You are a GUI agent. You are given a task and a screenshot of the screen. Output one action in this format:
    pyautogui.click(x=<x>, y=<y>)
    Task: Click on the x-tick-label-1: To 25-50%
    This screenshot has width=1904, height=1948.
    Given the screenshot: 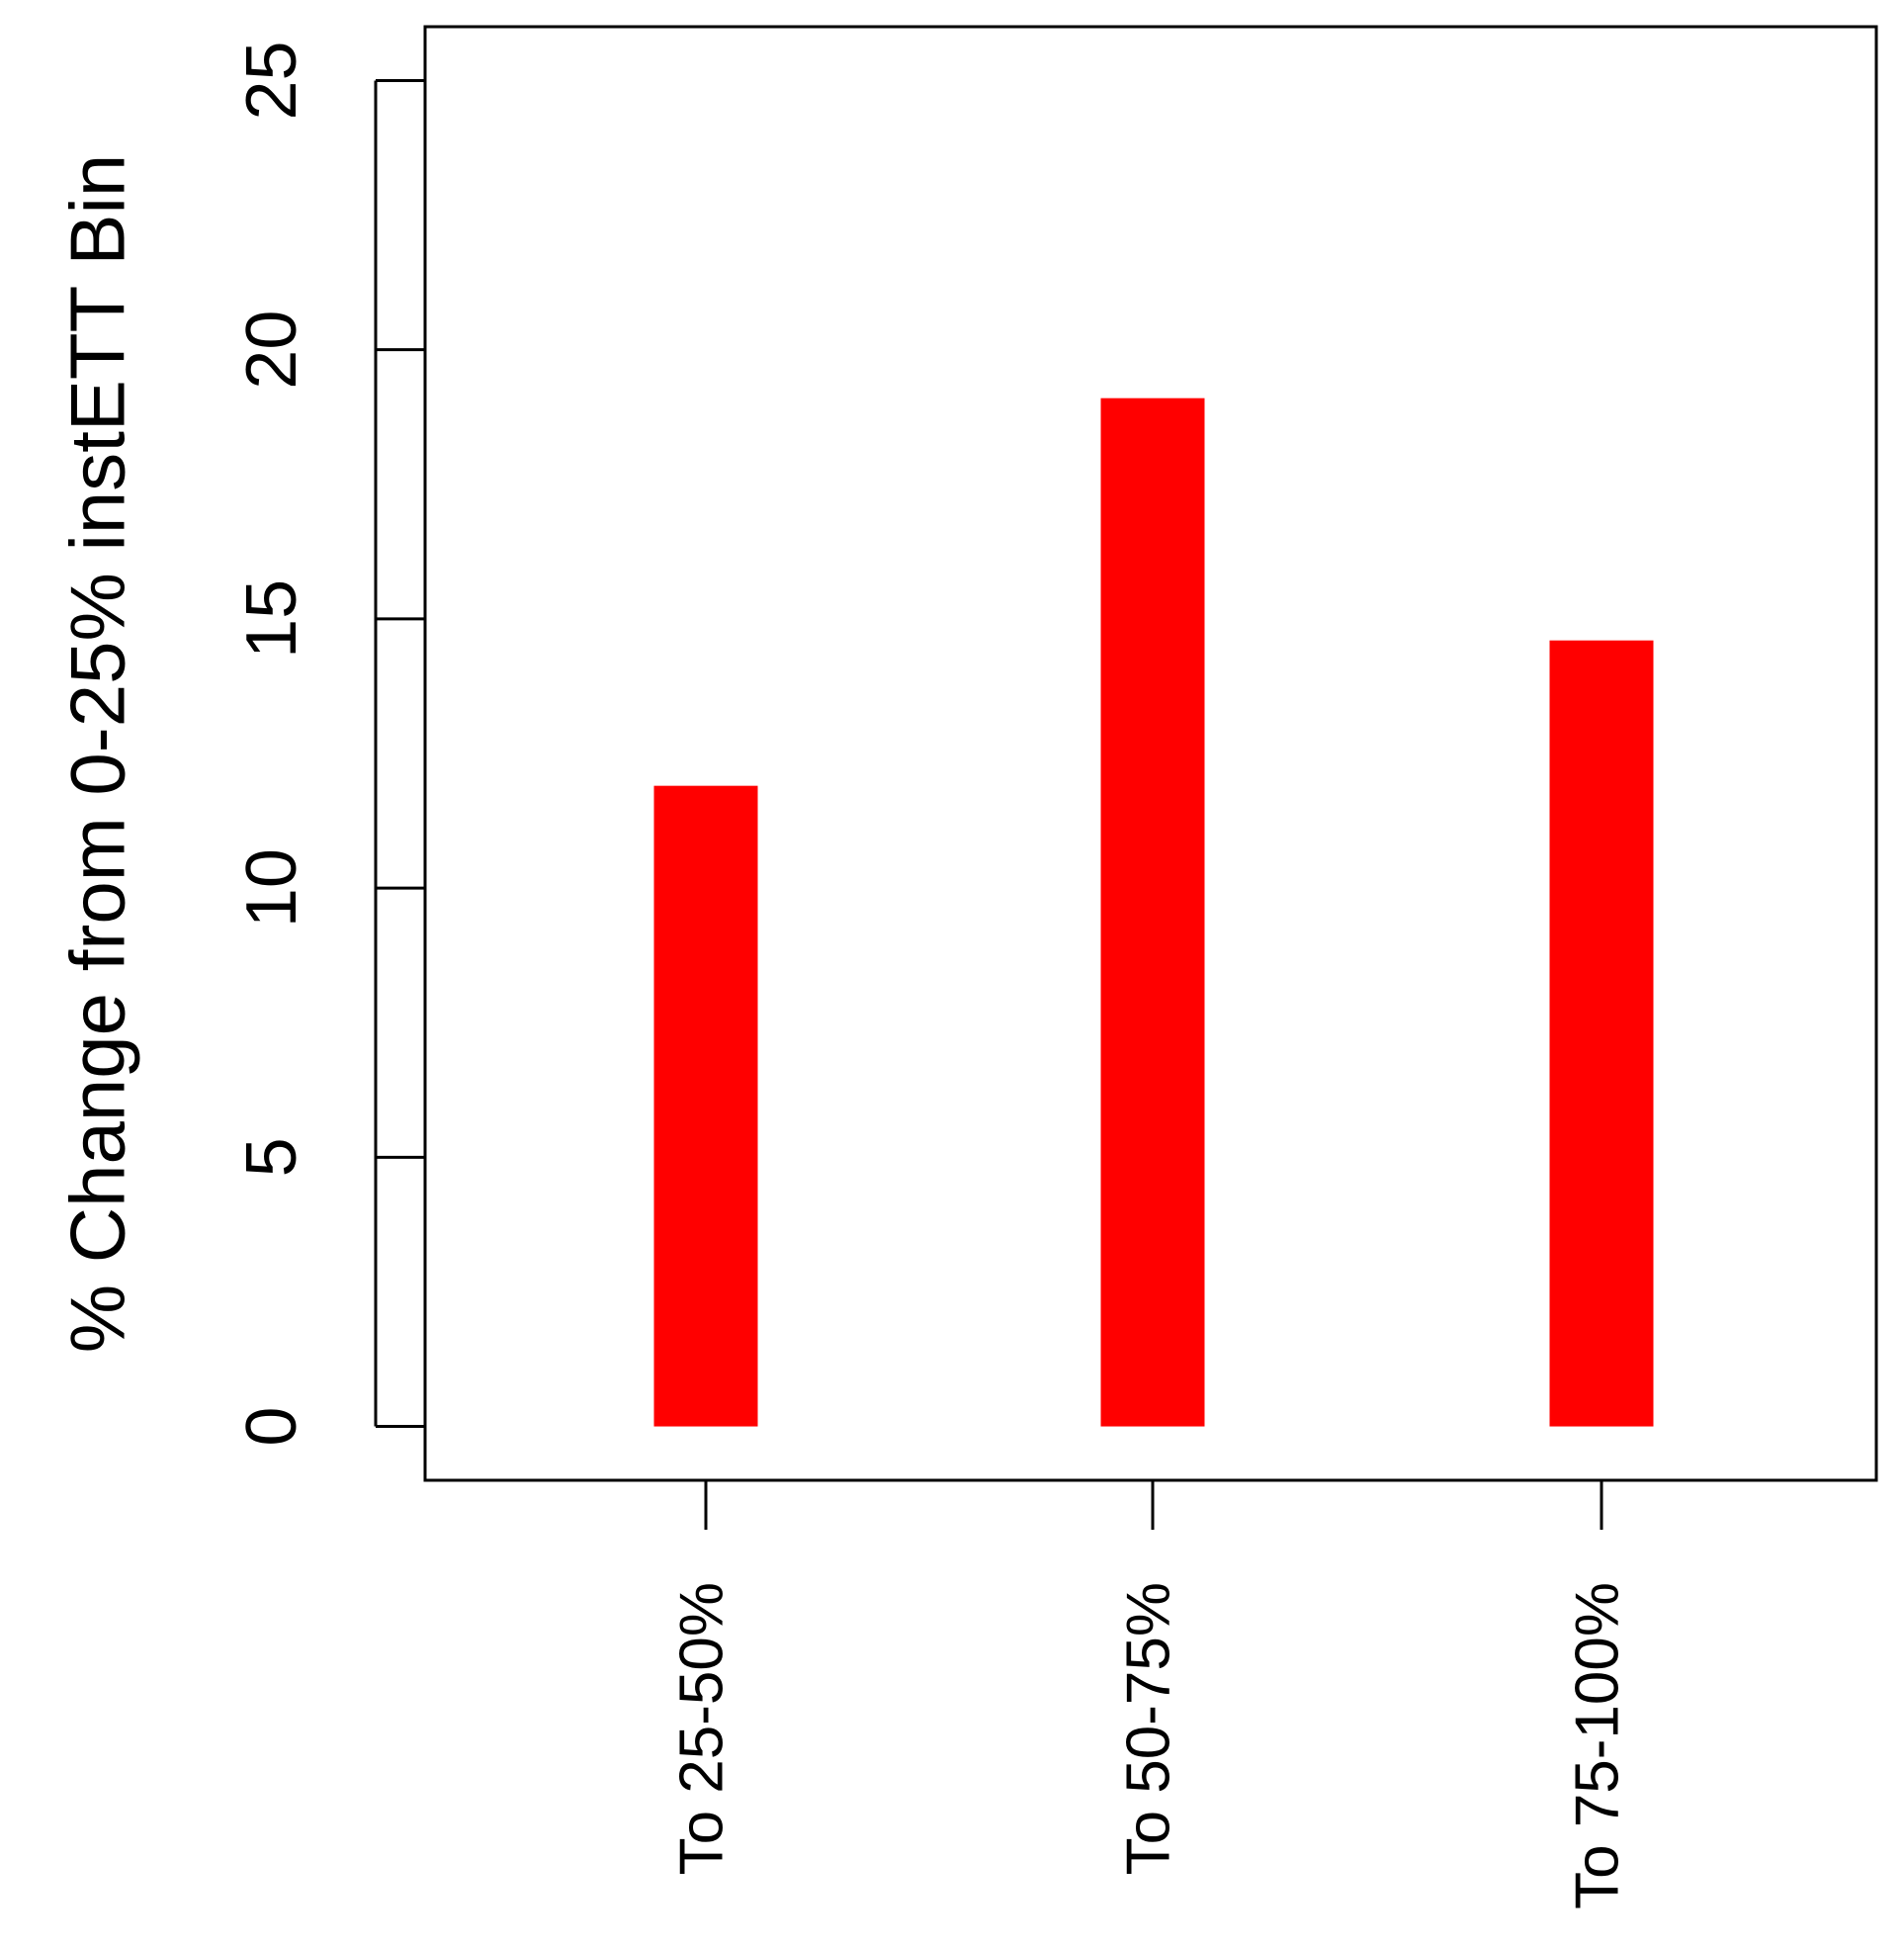 What is the action you would take?
    pyautogui.click(x=701, y=1728)
    